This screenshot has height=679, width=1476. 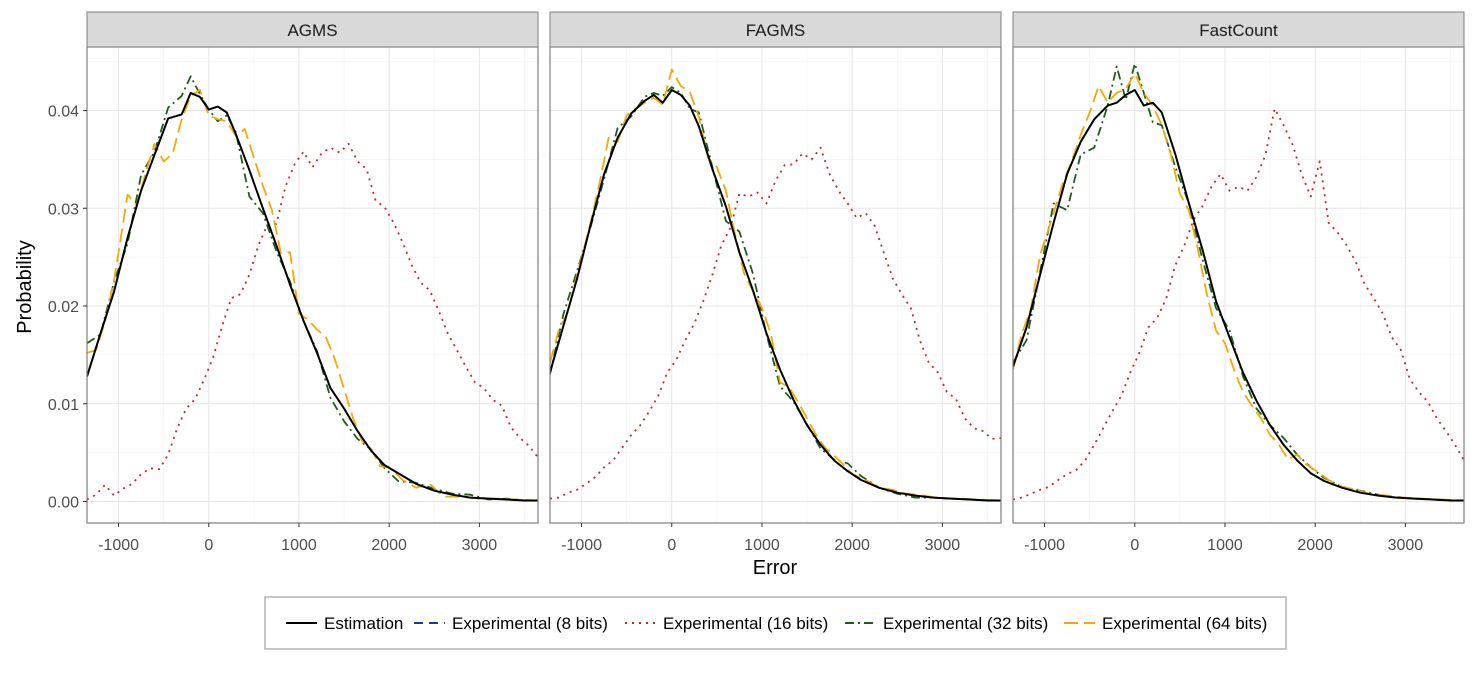 What do you see at coordinates (1184, 623) in the screenshot?
I see `legend-label-exp64: Experimental (64 bits)` at bounding box center [1184, 623].